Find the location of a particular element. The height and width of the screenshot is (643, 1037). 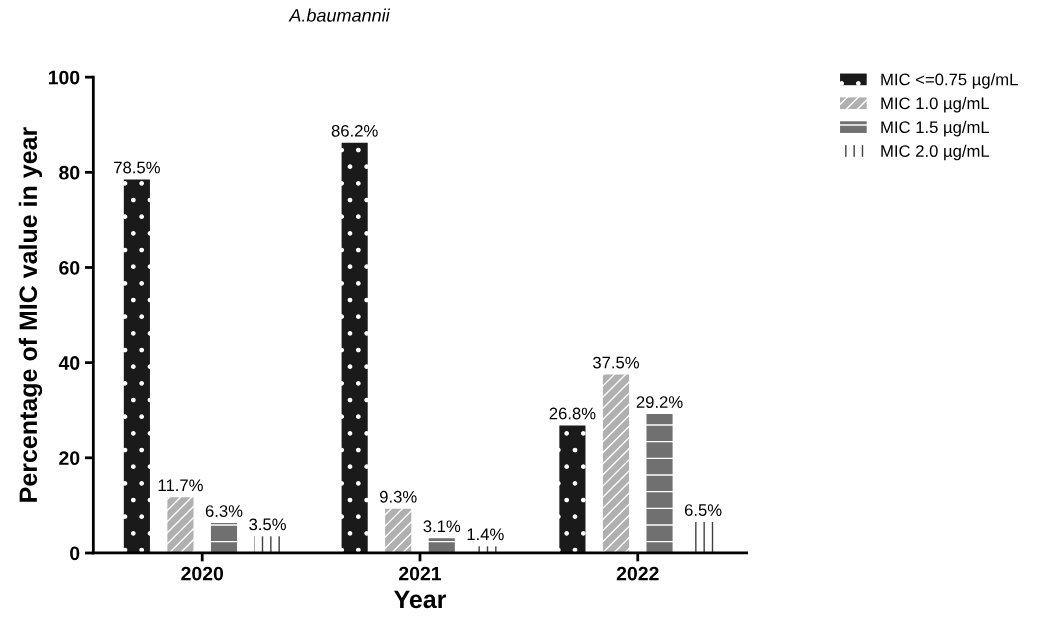

data-label: 37.5% is located at coordinates (616, 362).